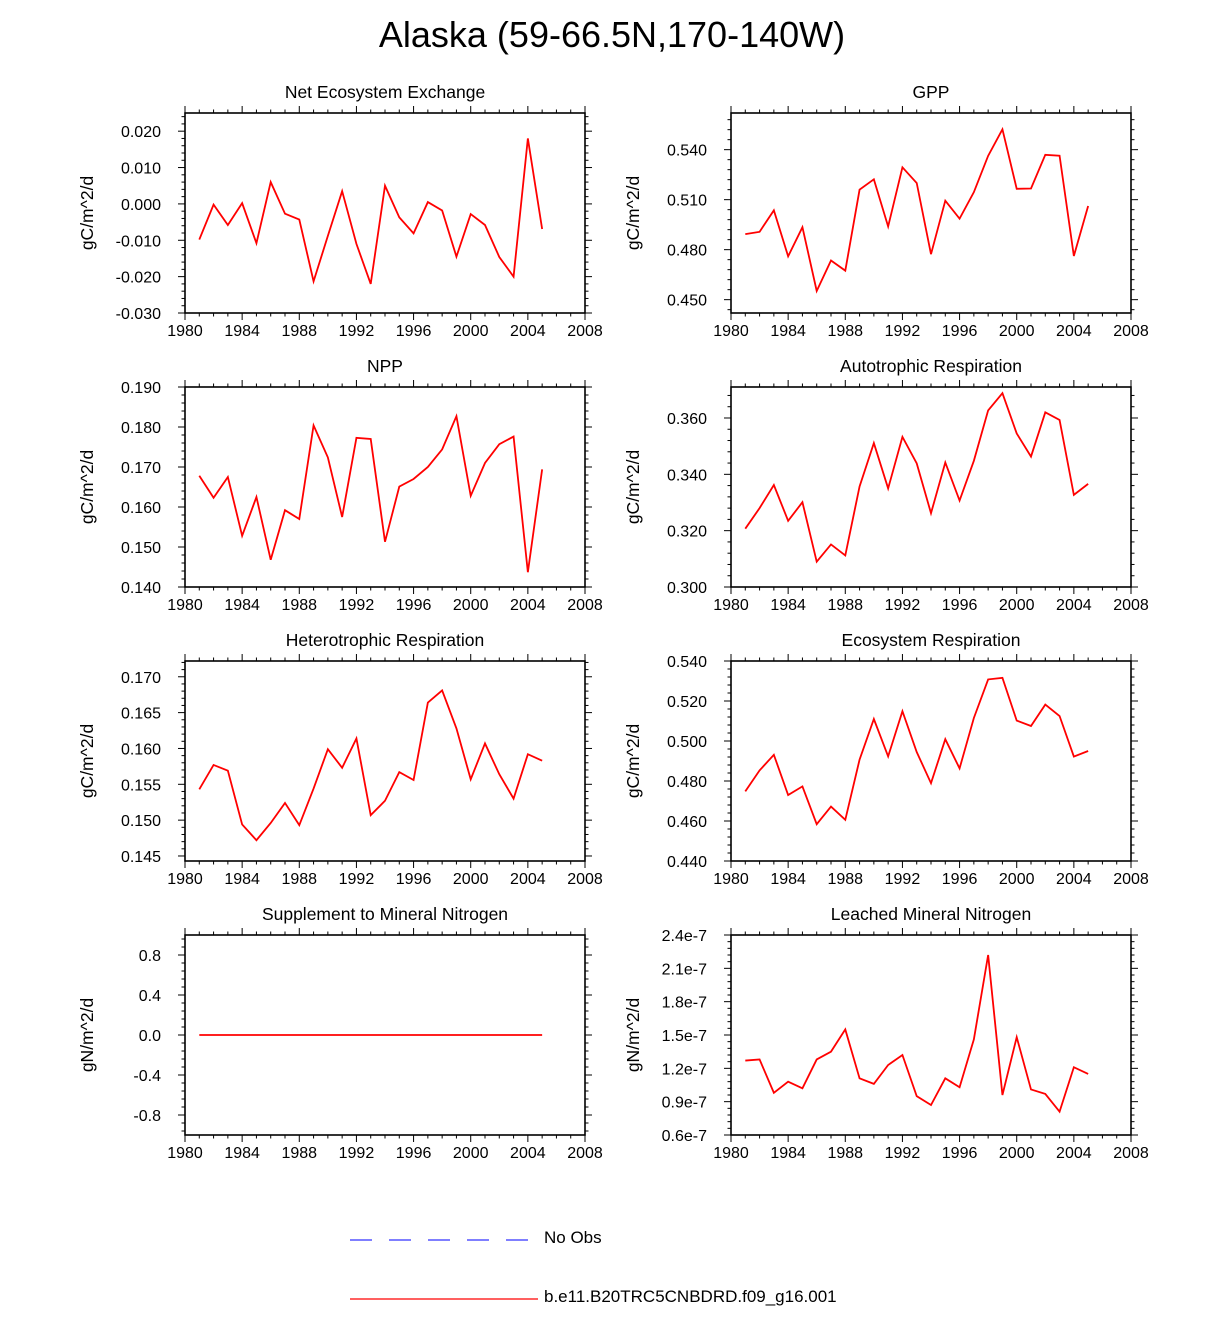  What do you see at coordinates (687, 301) in the screenshot?
I see `y-tick-label: 0.450` at bounding box center [687, 301].